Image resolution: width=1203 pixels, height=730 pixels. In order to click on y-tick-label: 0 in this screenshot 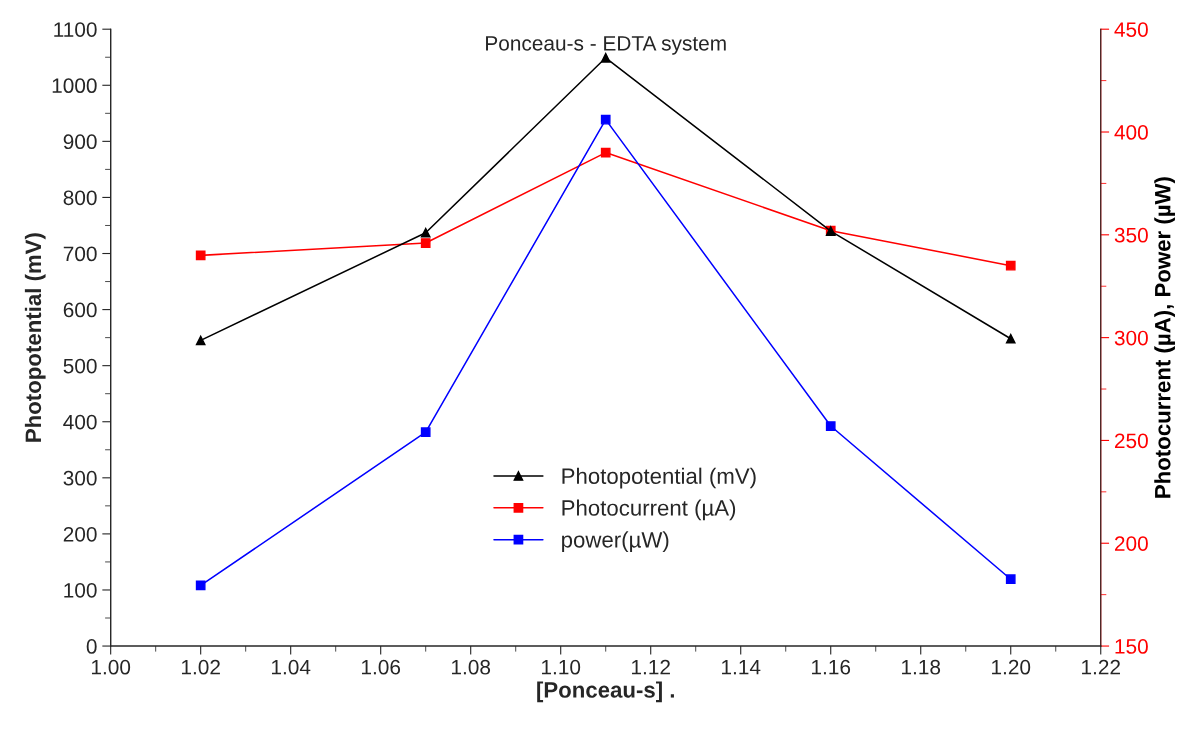, I will do `click(91, 646)`.